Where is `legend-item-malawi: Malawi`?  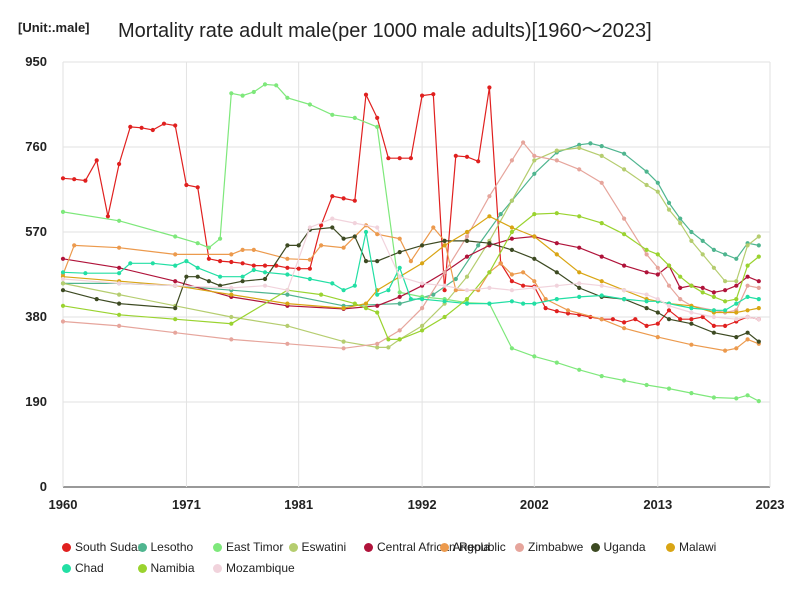
legend-item-malawi: Malawi is located at coordinates (691, 547).